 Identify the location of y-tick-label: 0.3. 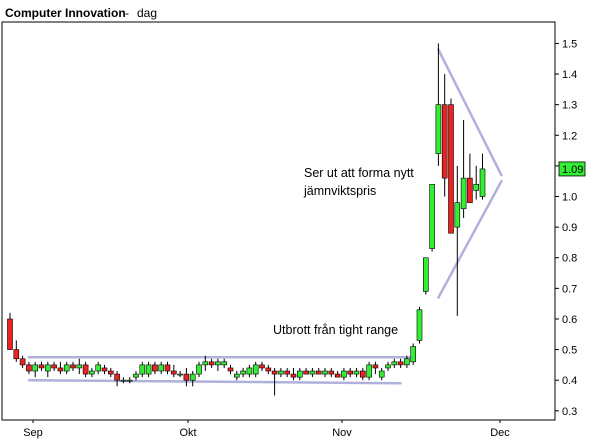
(569, 412).